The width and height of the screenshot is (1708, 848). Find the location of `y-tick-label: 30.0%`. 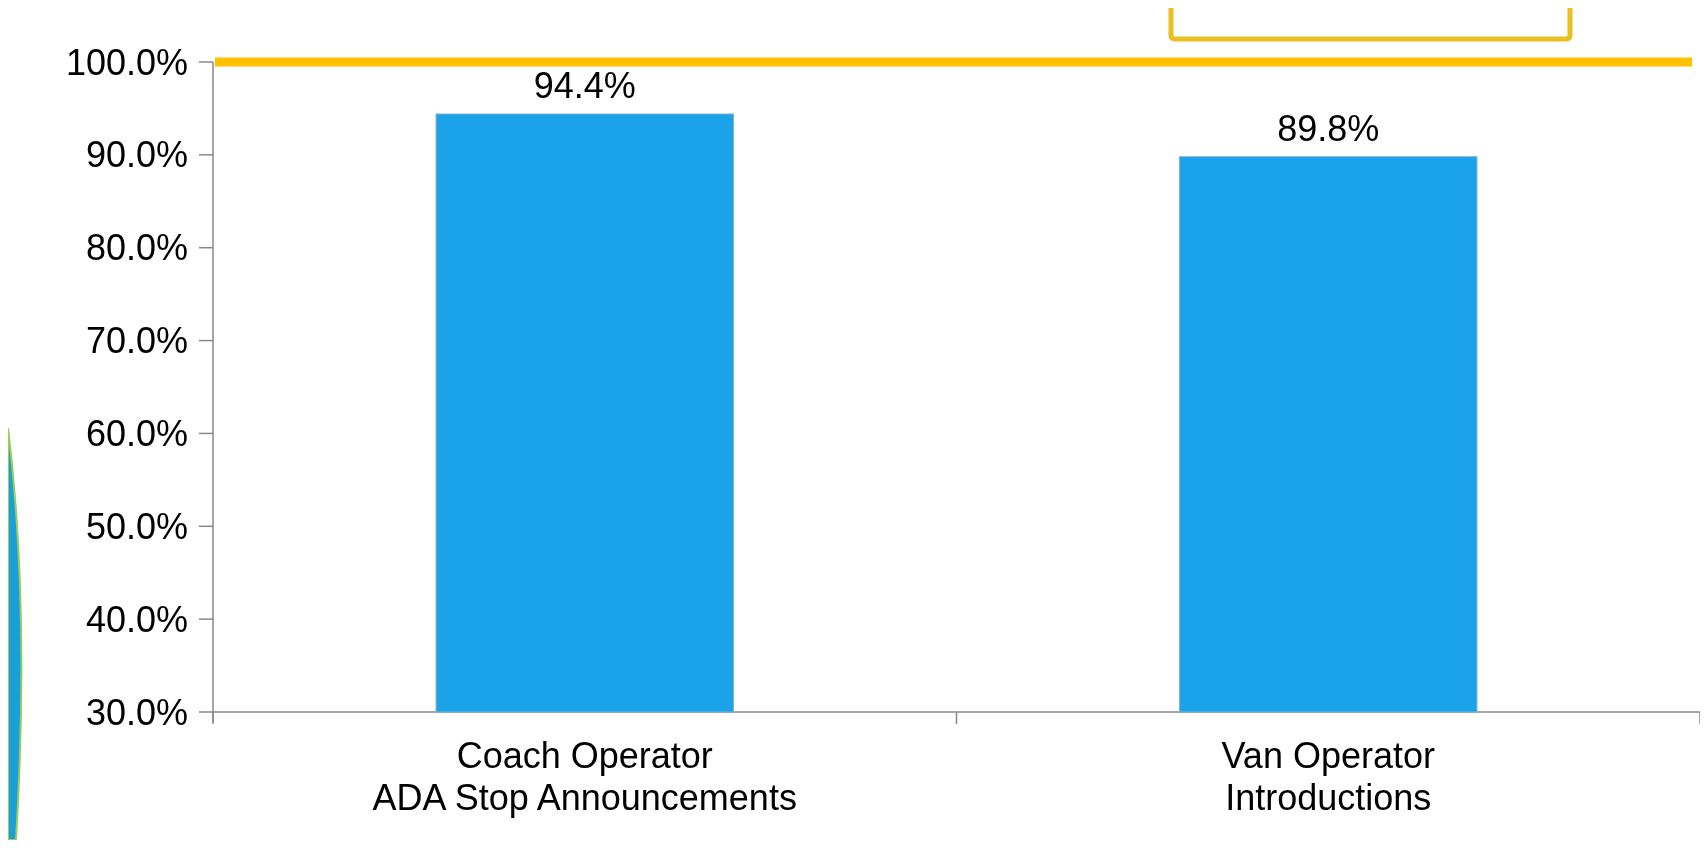

y-tick-label: 30.0% is located at coordinates (136, 712).